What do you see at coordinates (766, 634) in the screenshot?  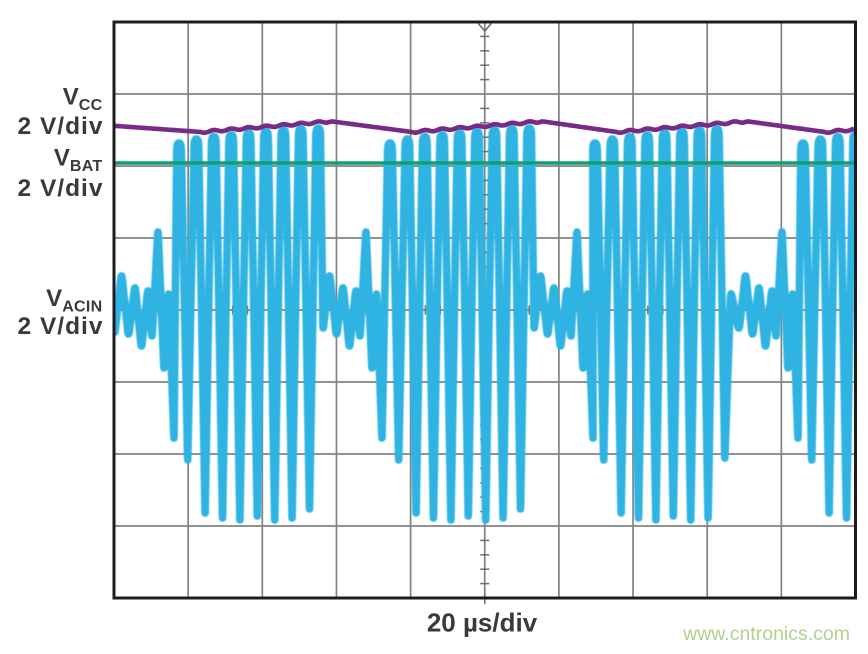 I see `svg-text: www.cntronics.com` at bounding box center [766, 634].